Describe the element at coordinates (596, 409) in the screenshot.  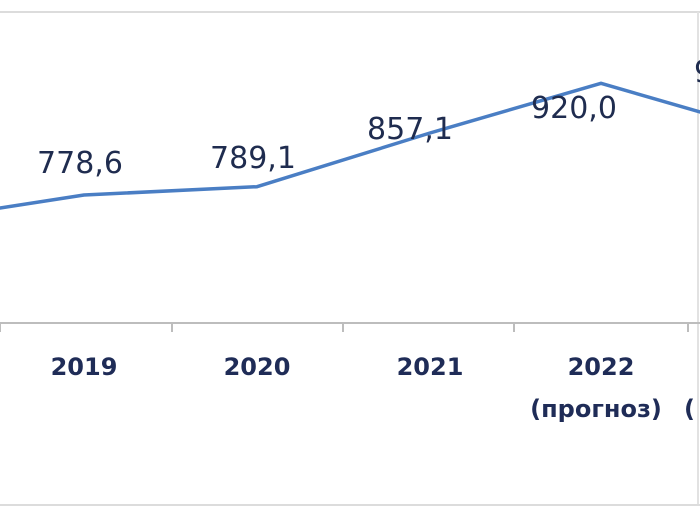
I see `x-tick-sublabel: (прогноз)` at that location.